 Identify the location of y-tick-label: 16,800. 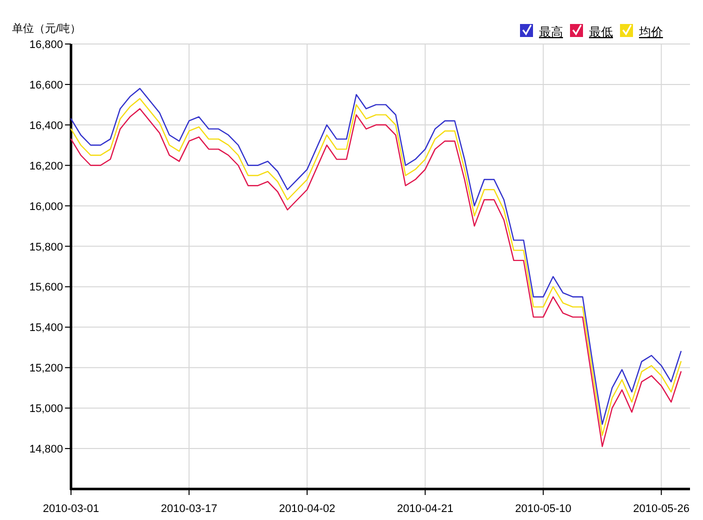
(46, 45).